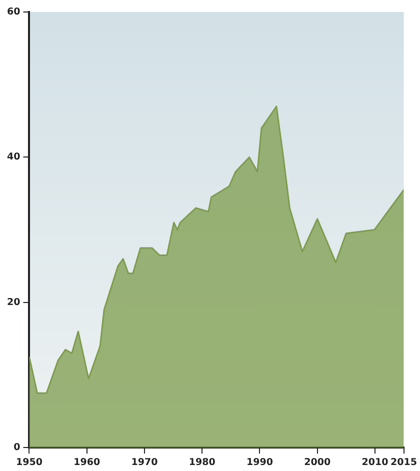  I want to click on y-tick-label: 40, so click(13, 157).